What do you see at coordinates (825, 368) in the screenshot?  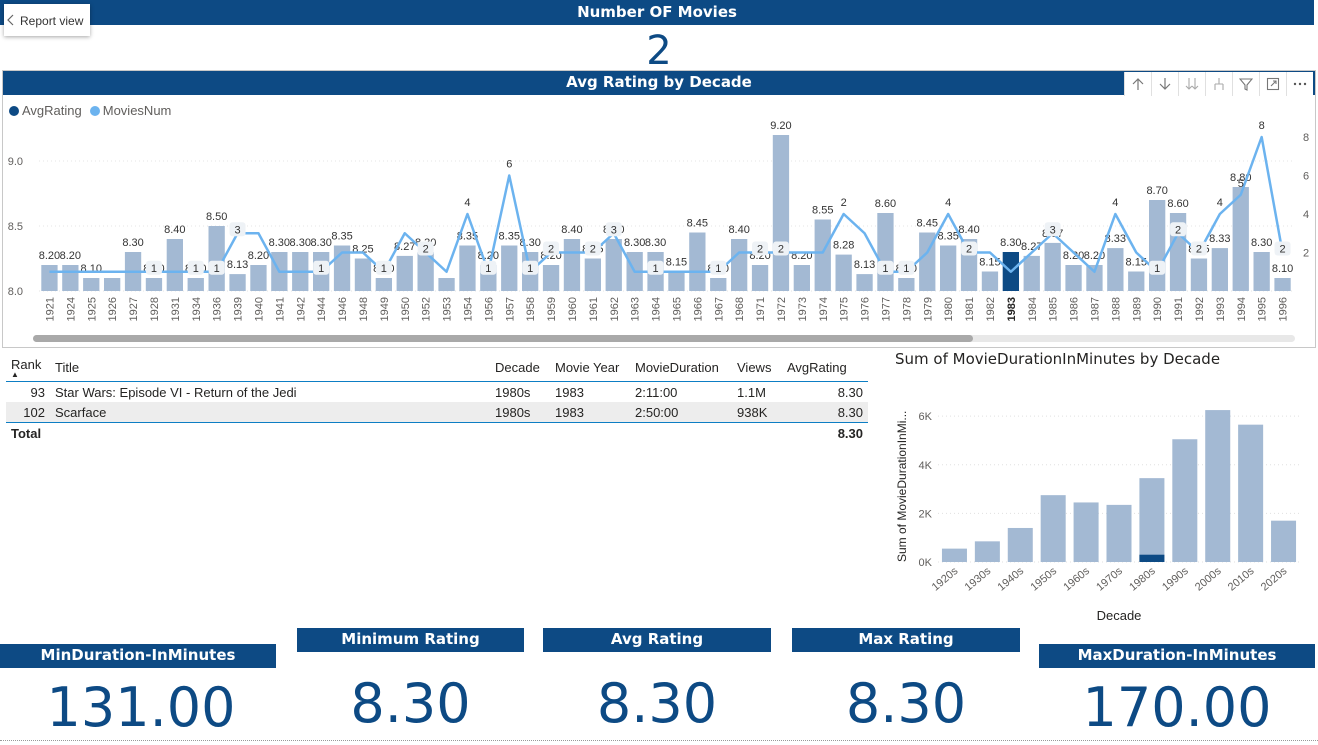 I see `column-header-avg-rating: AvgRating` at bounding box center [825, 368].